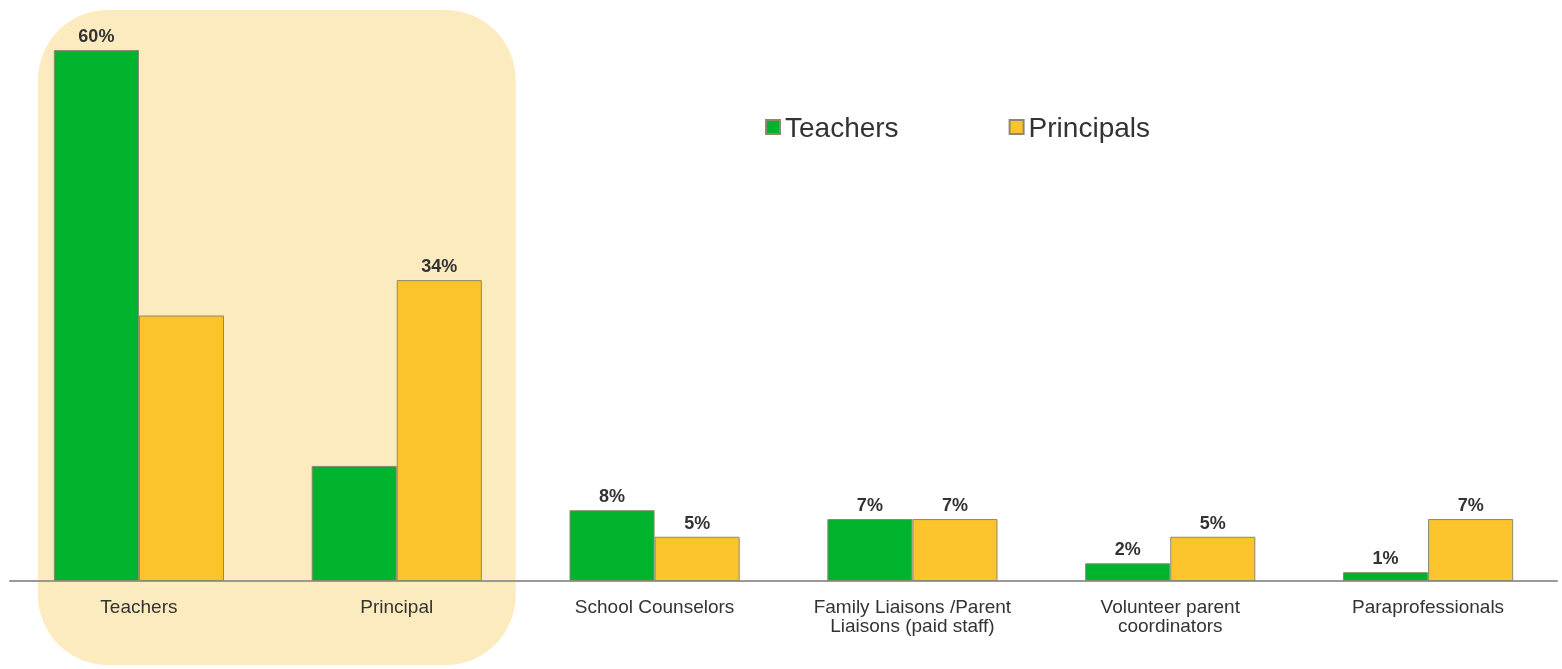  Describe the element at coordinates (654, 606) in the screenshot. I see `x-tick-label: School Counselors` at that location.